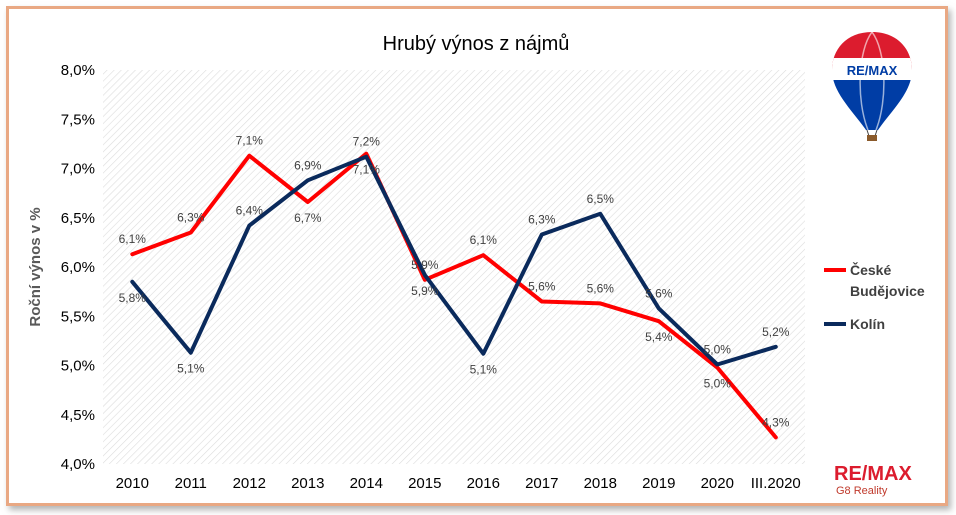  What do you see at coordinates (872, 70) in the screenshot?
I see `balloon-logo-text: RE/MAX` at bounding box center [872, 70].